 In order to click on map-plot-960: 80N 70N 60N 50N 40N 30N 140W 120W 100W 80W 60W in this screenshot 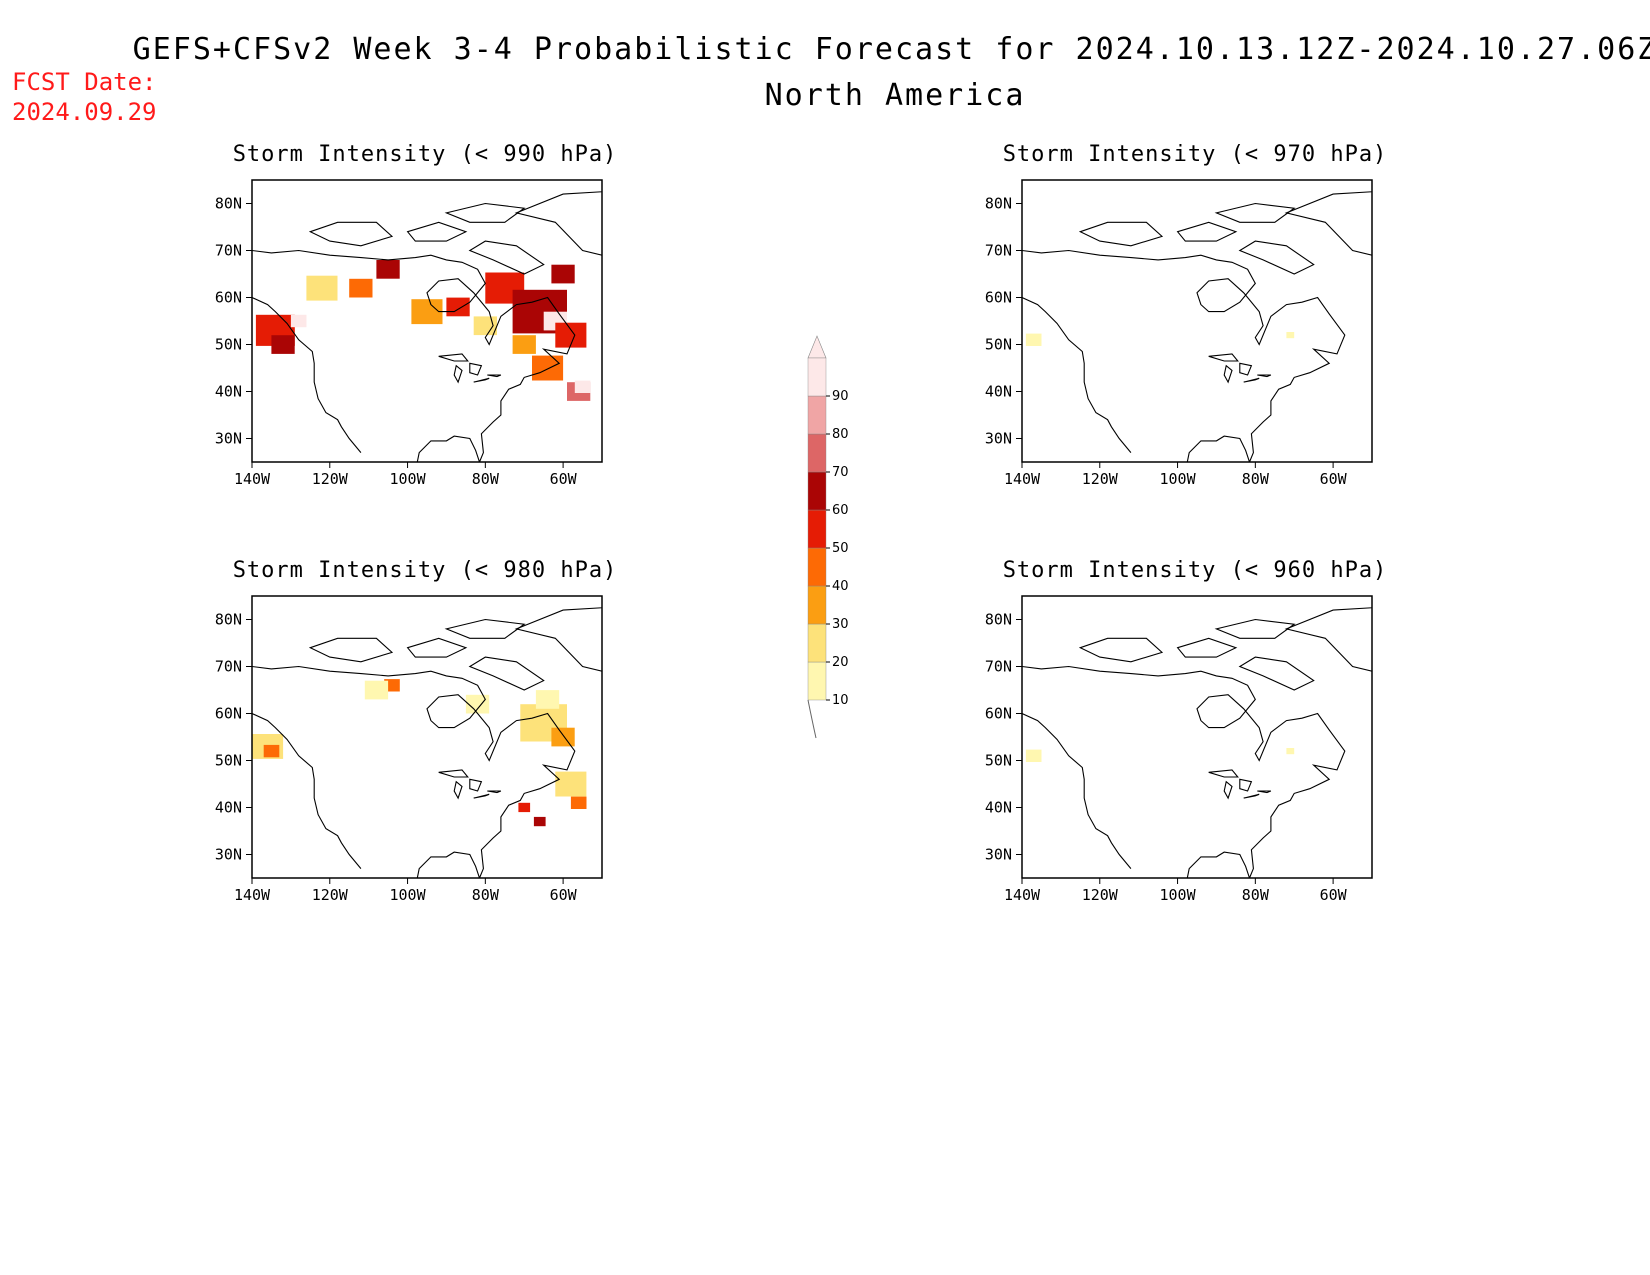, I will do `click(1179, 749)`.